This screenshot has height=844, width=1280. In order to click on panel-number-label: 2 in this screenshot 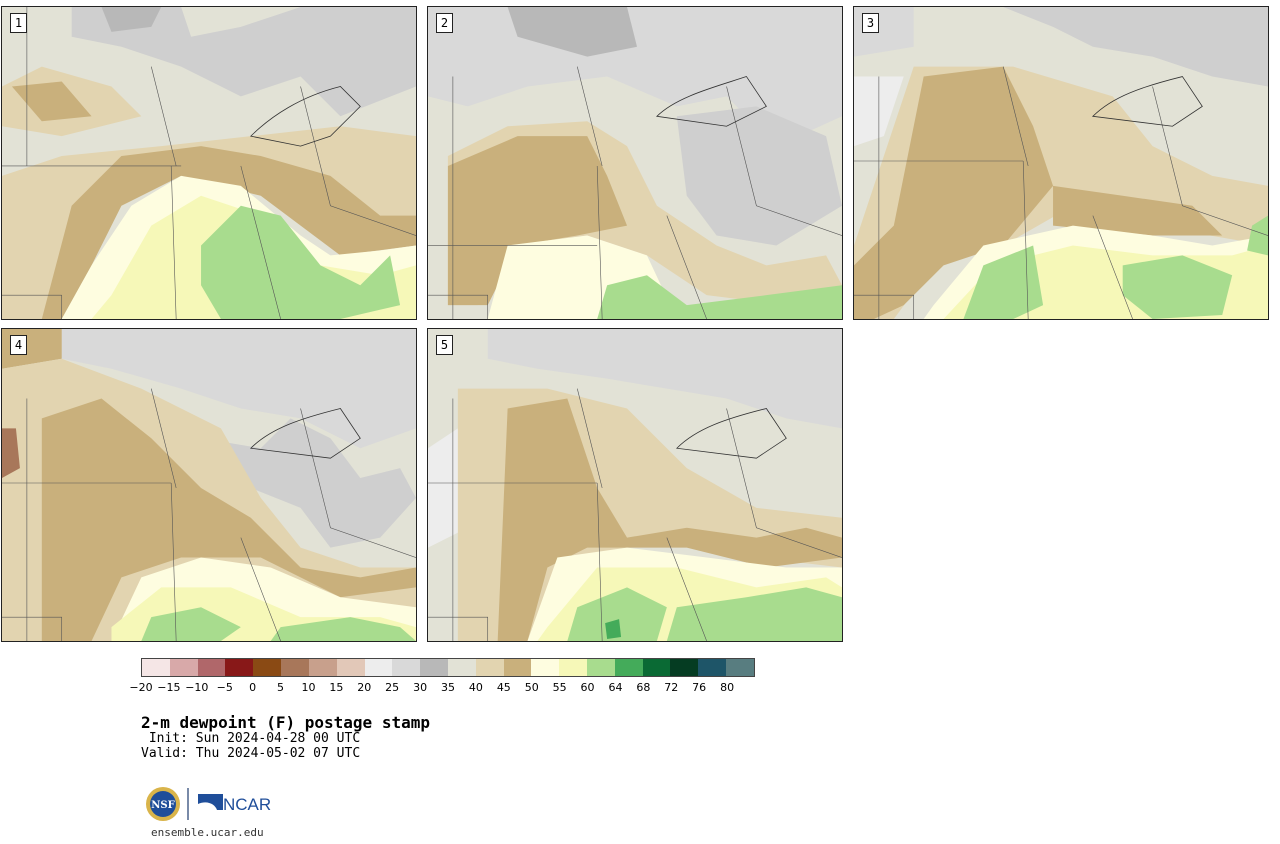, I will do `click(444, 23)`.